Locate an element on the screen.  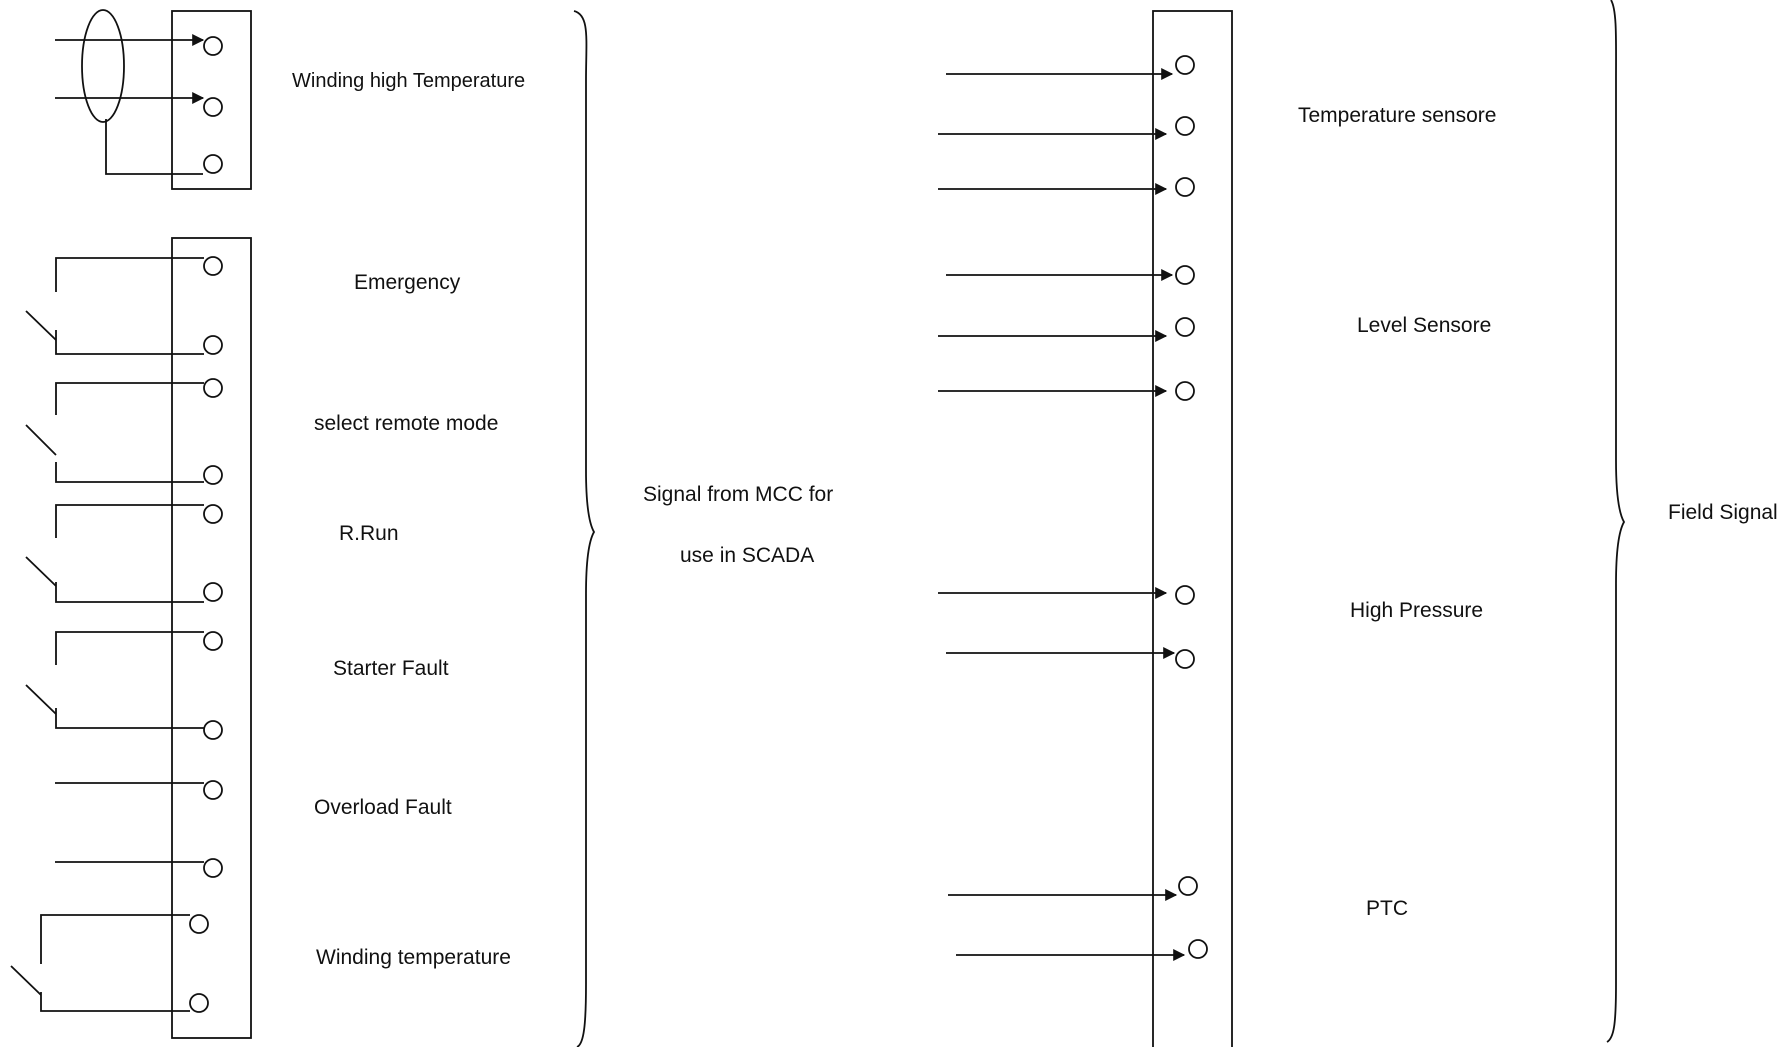
starter-fault-switch is located at coordinates (124, 685).